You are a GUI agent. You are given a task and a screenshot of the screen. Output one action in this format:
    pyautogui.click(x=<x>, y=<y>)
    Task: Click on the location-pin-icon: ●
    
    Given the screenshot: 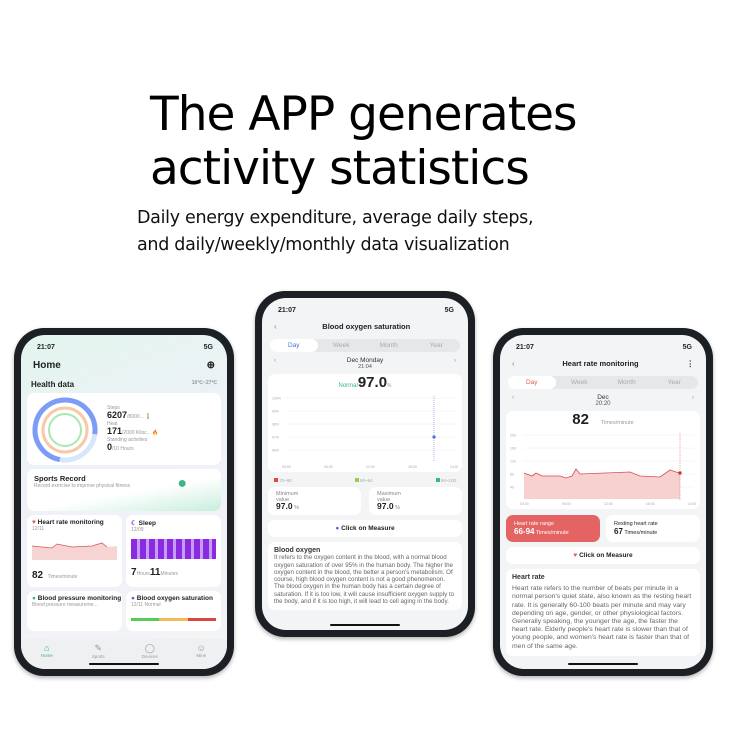 What is the action you would take?
    pyautogui.click(x=182, y=483)
    